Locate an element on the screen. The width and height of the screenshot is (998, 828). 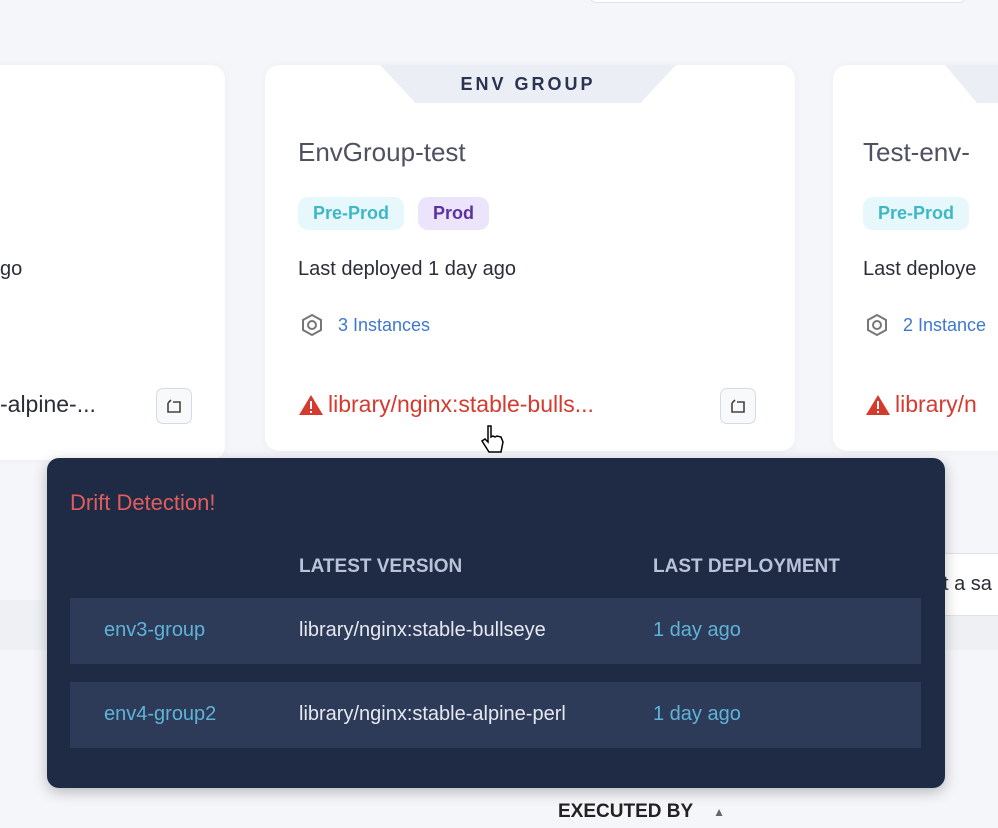
latest-version: library/nginx:stable-alpine-perl is located at coordinates (432, 714).